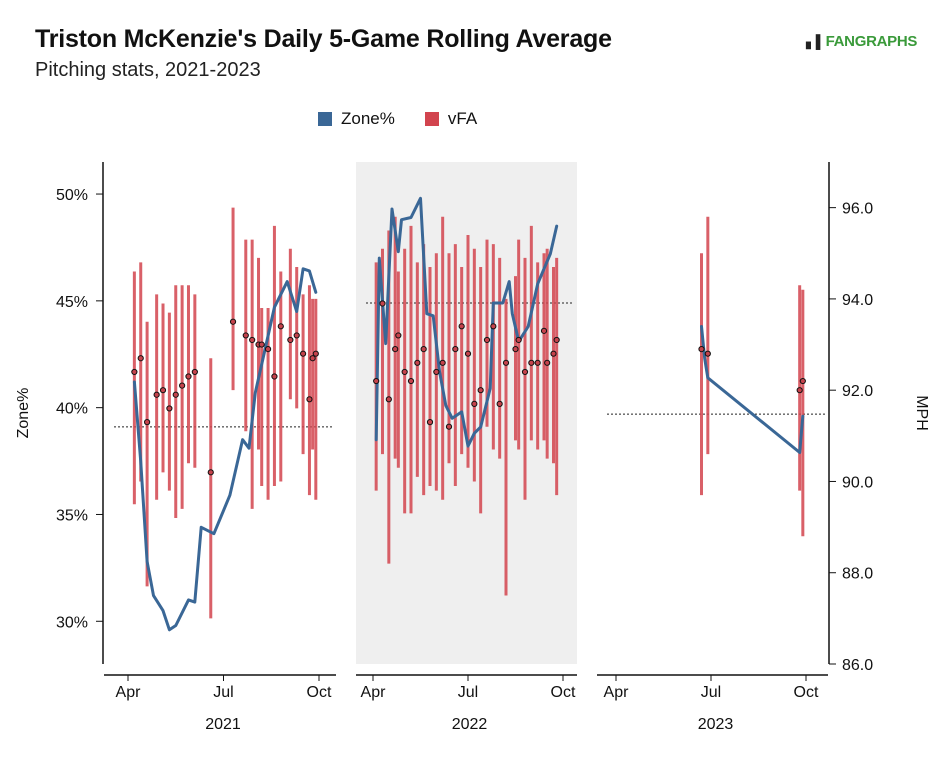  Describe the element at coordinates (368, 118) in the screenshot. I see `legend-label-zone: Zone%` at that location.